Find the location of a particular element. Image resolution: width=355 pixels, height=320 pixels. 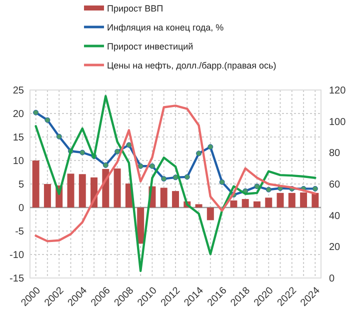

y2-tick-label: 60 is located at coordinates (335, 185).